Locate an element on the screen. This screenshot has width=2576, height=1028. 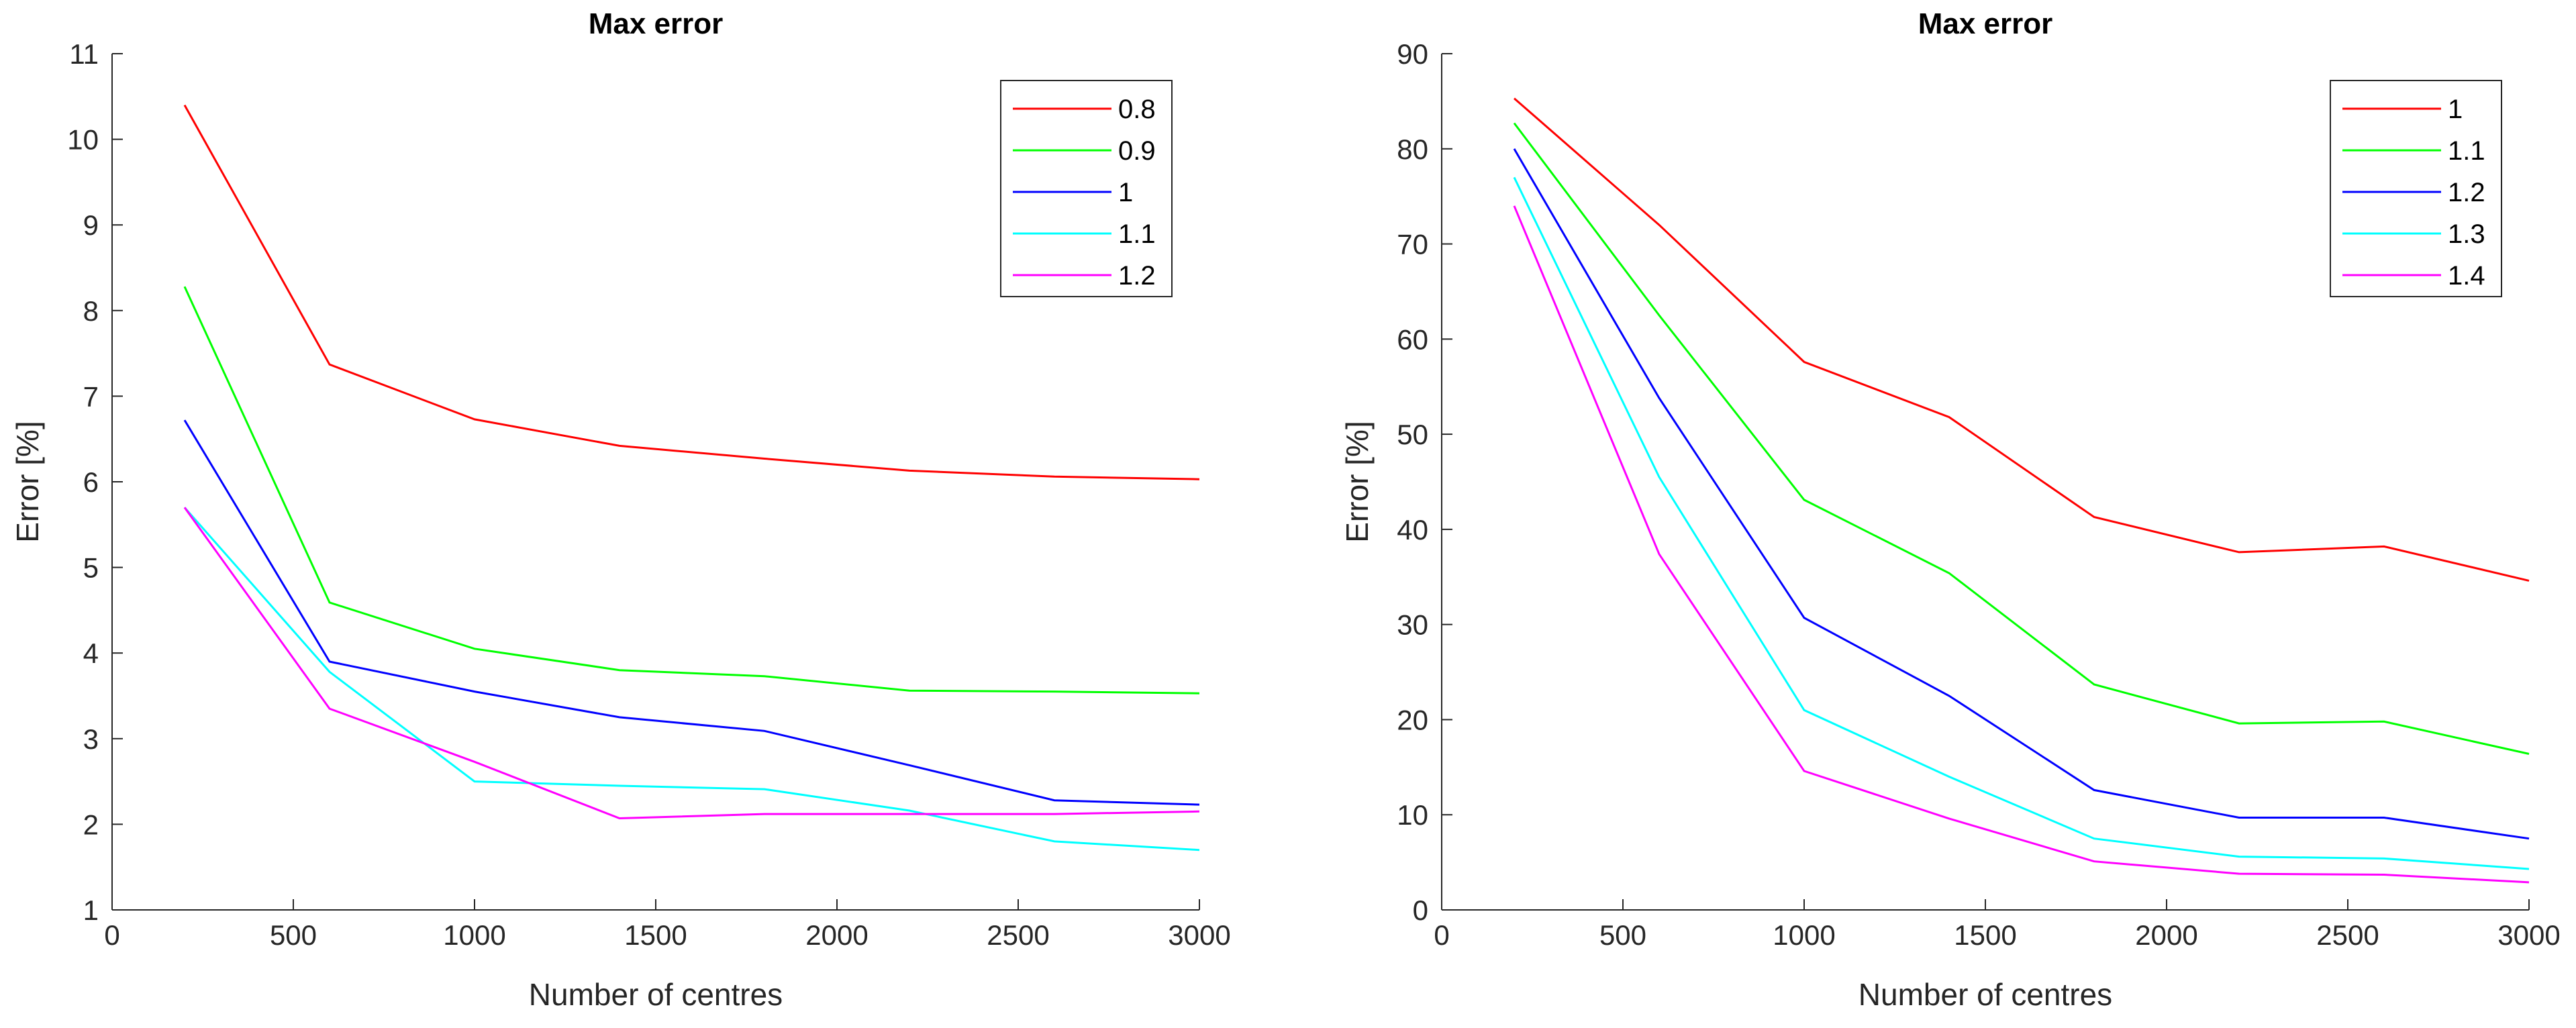
legend: 1 1.1 1.2 1.3 1.4 is located at coordinates (2416, 188).